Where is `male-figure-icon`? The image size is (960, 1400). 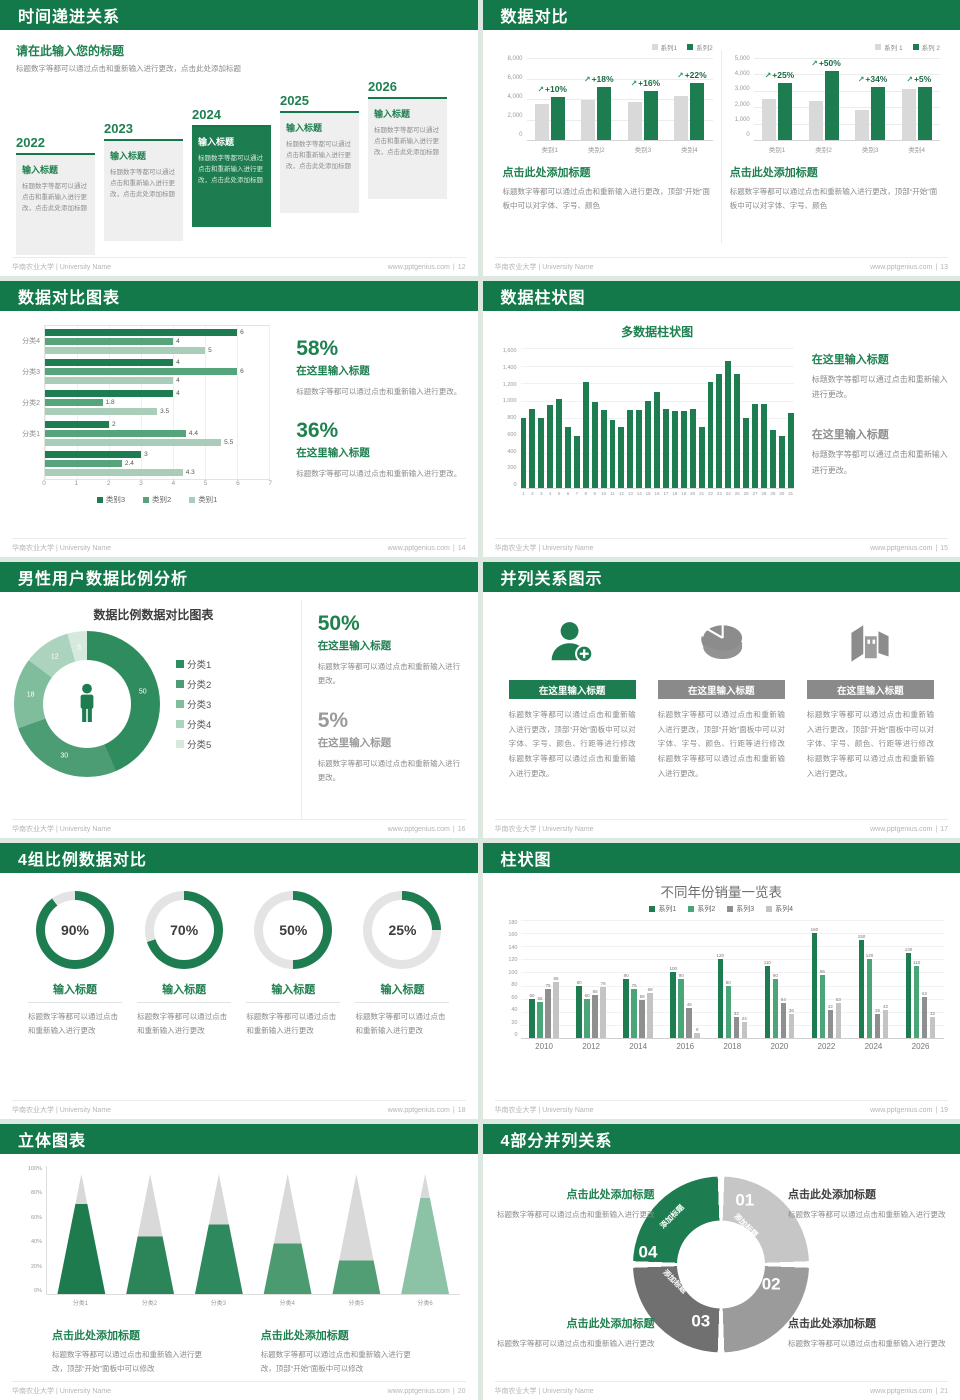 male-figure-icon is located at coordinates (87, 702).